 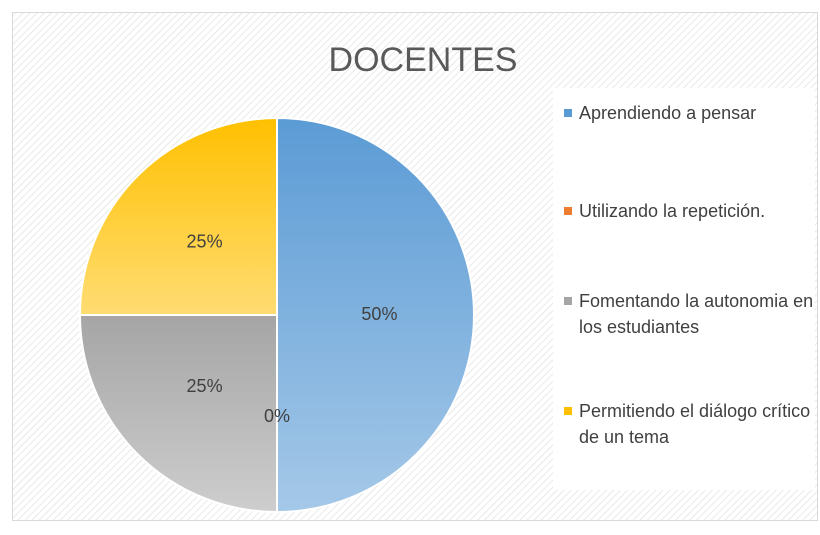 What do you see at coordinates (277, 416) in the screenshot?
I see `data-label: 0%` at bounding box center [277, 416].